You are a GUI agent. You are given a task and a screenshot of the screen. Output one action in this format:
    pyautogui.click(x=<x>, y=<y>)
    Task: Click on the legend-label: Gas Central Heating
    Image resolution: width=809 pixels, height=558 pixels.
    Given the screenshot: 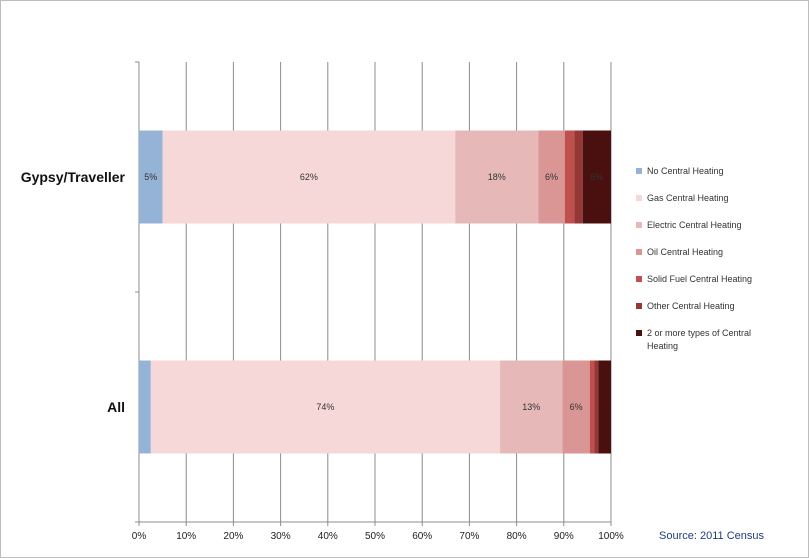 What is the action you would take?
    pyautogui.click(x=688, y=198)
    